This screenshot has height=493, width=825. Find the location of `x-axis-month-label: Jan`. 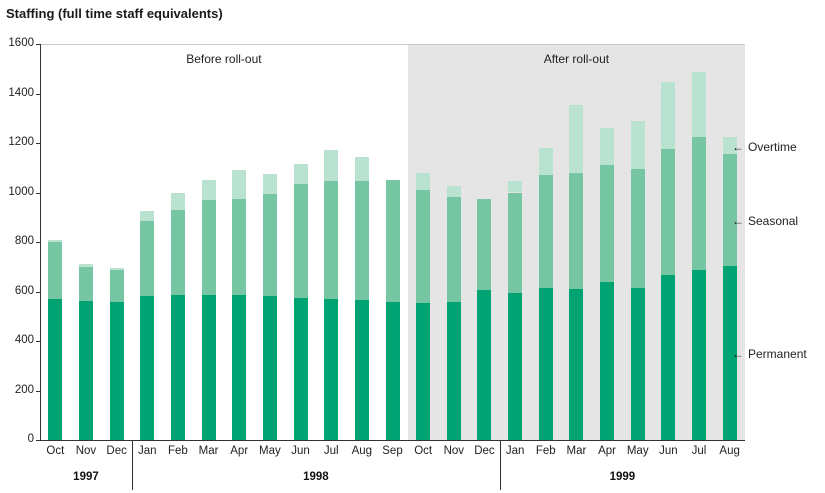

x-axis-month-label: Jan is located at coordinates (515, 451).